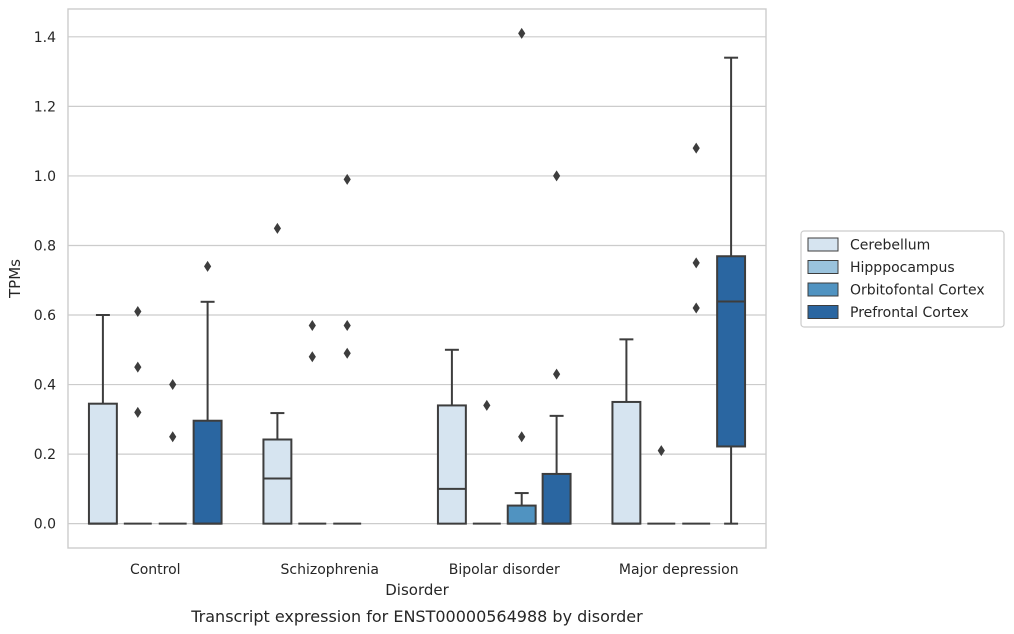  I want to click on legend-frame, so click(902, 279).